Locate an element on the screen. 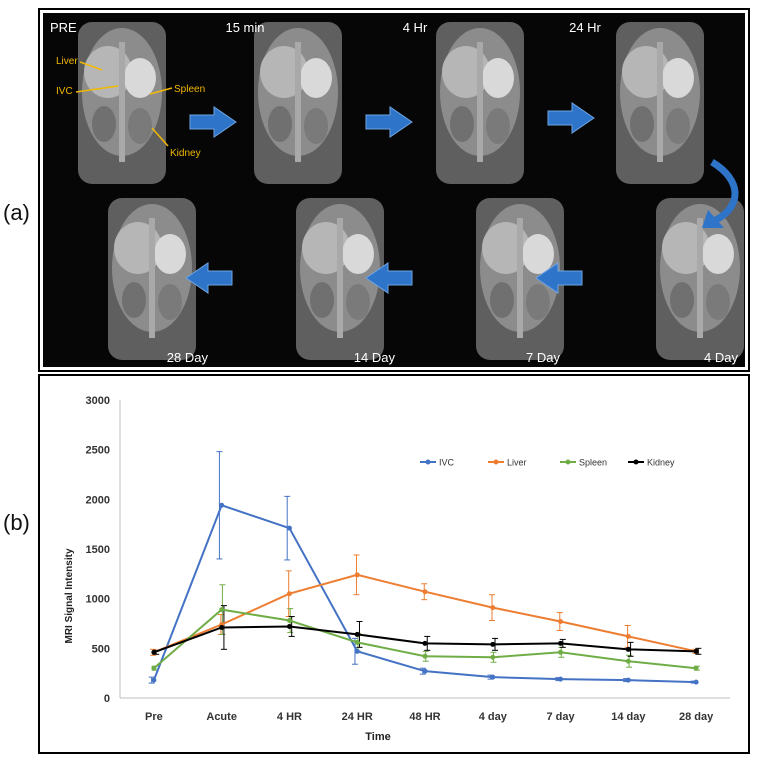 Image resolution: width=760 pixels, height=763 pixels. legend-label-liver: Liver is located at coordinates (517, 463).